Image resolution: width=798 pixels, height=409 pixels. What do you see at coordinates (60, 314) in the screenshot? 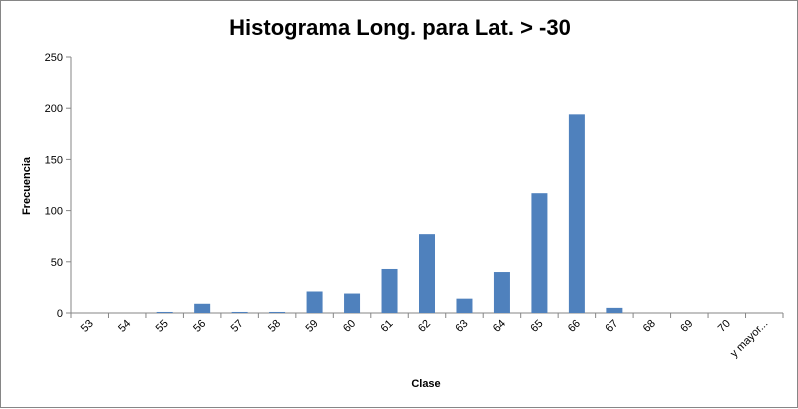
I see `y-tick-label: 0` at bounding box center [60, 314].